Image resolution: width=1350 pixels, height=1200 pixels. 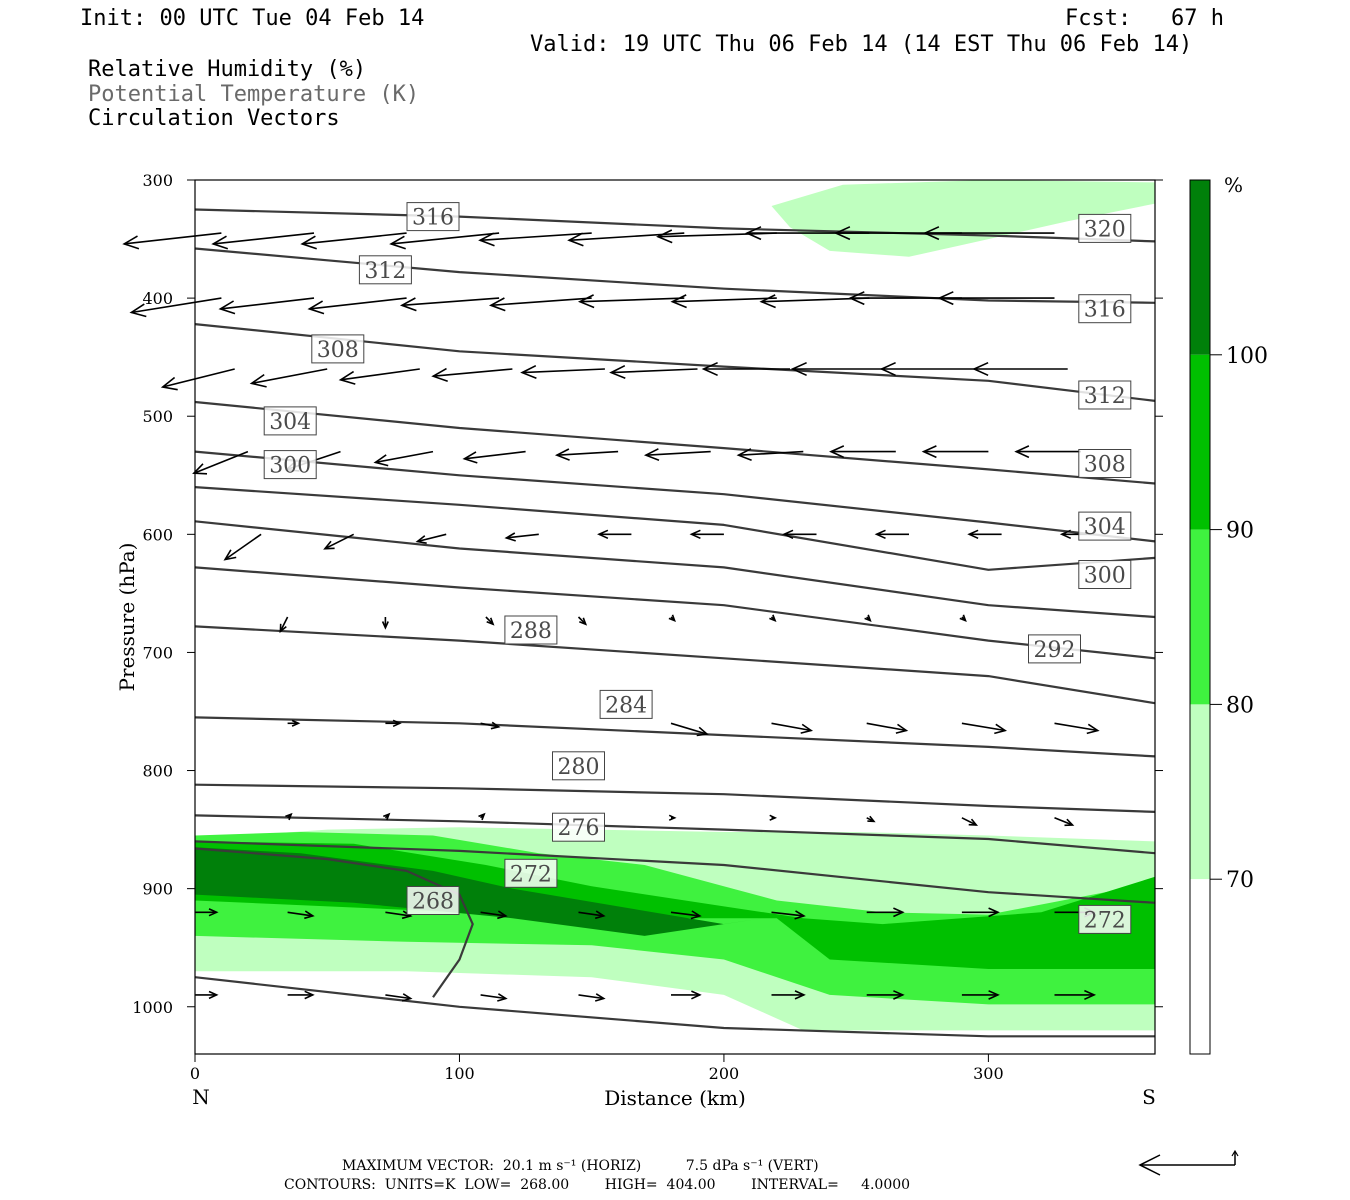 What do you see at coordinates (252, 18) in the screenshot?
I see `init-time: Init: 00 UTC Tue 04 Feb 14` at bounding box center [252, 18].